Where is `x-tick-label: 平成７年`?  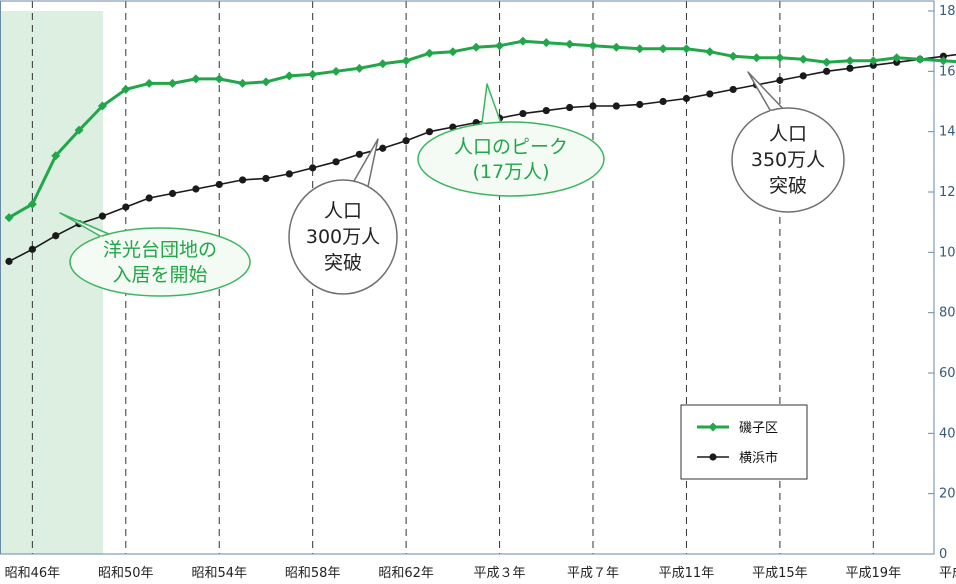
x-tick-label: 平成７年 is located at coordinates (593, 573).